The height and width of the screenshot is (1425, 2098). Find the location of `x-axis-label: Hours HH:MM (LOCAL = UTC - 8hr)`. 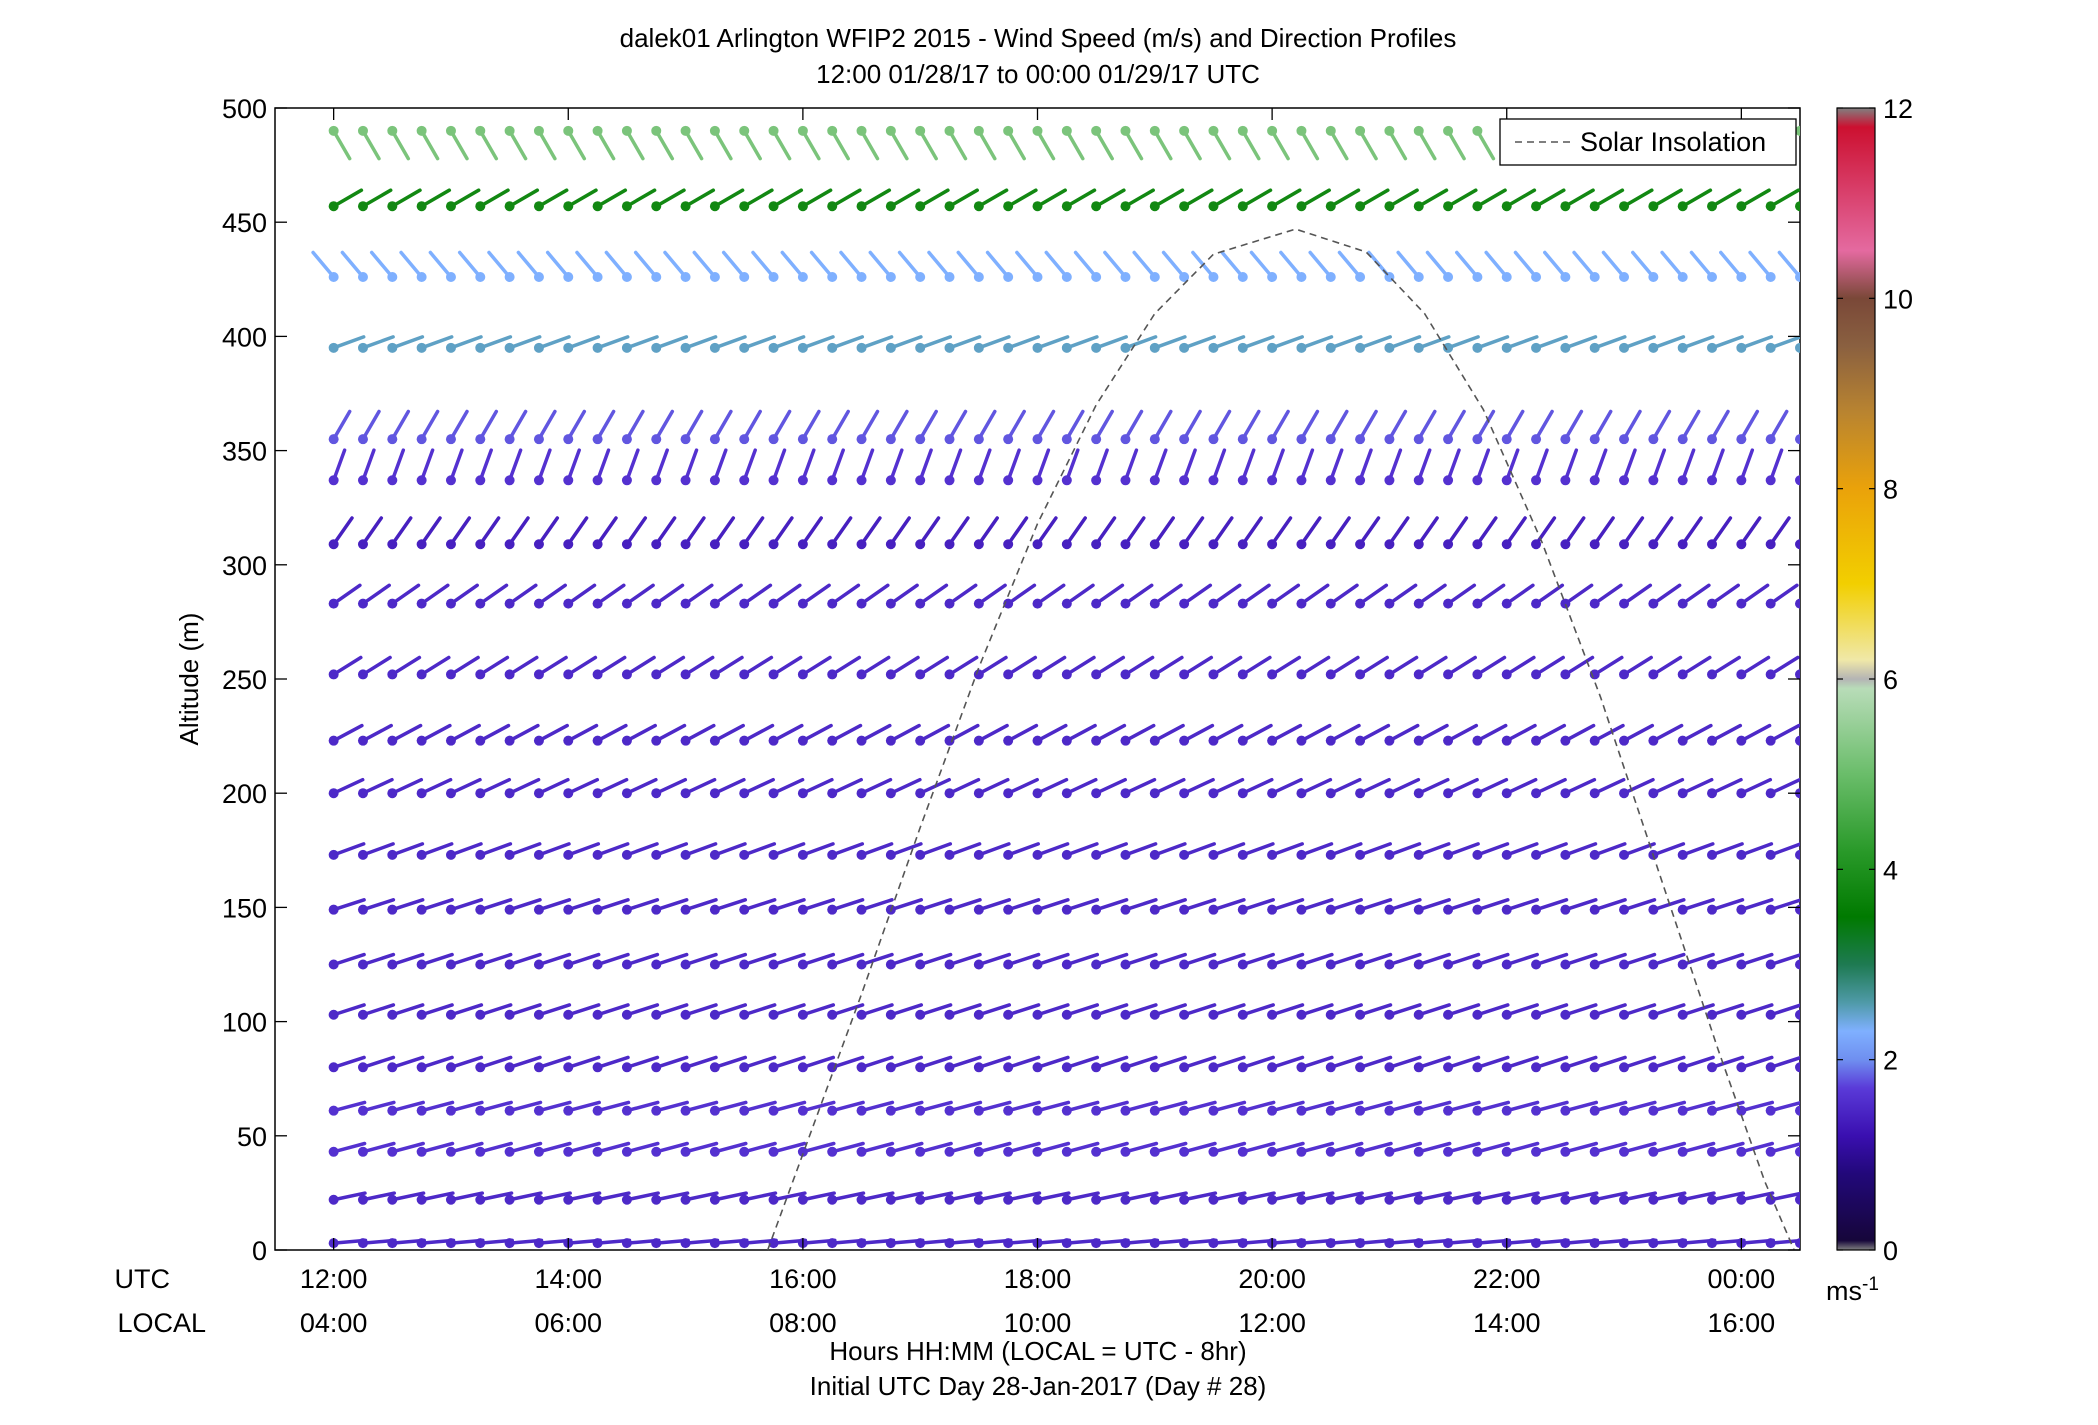

x-axis-label: Hours HH:MM (LOCAL = UTC - 8hr) is located at coordinates (1037, 1351).